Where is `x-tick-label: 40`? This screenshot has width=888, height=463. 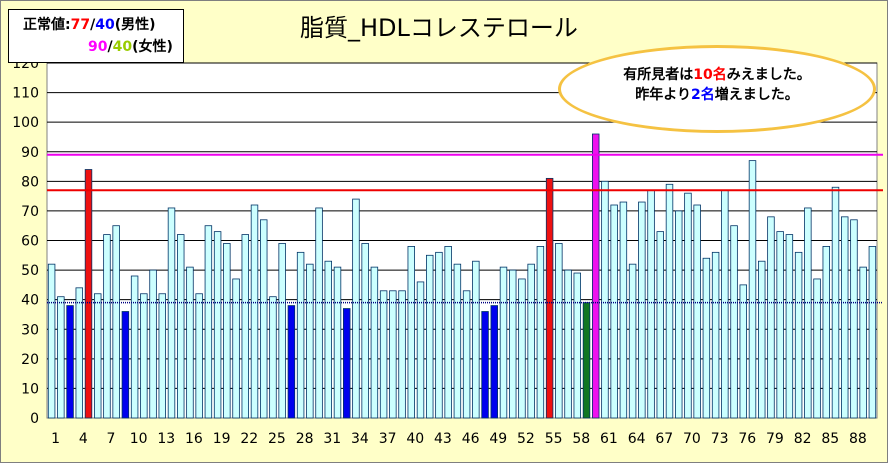 x-tick-label: 40 is located at coordinates (415, 439).